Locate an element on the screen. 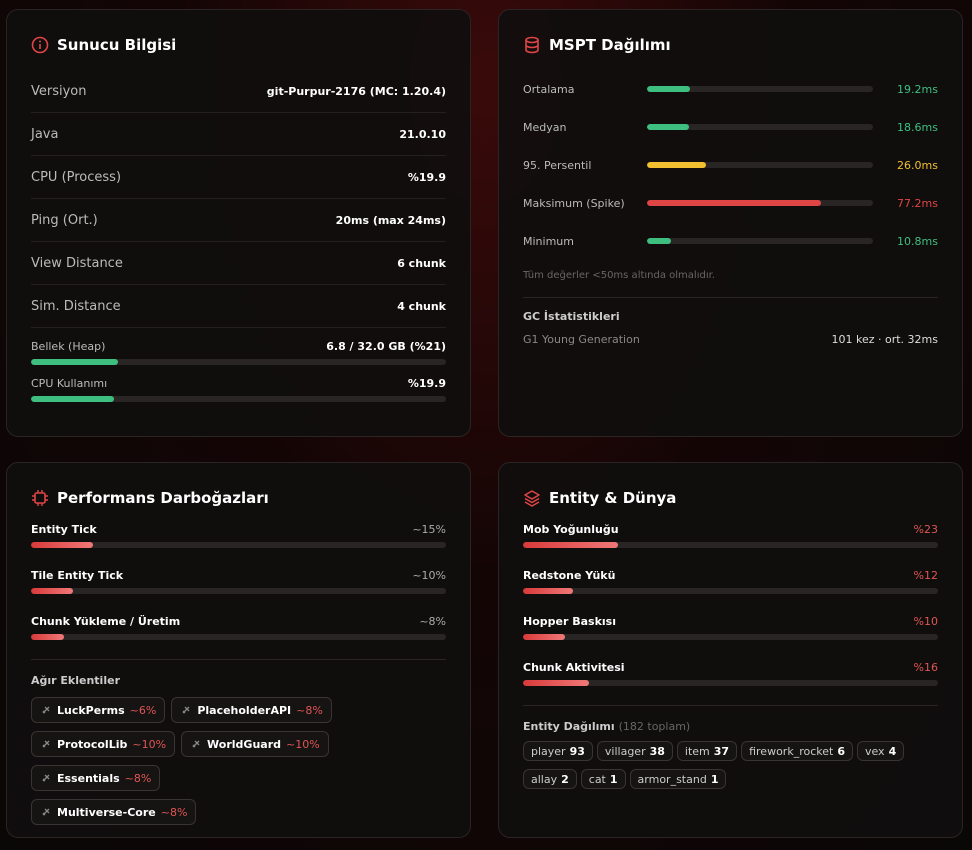  load-value: ~8% is located at coordinates (432, 621).